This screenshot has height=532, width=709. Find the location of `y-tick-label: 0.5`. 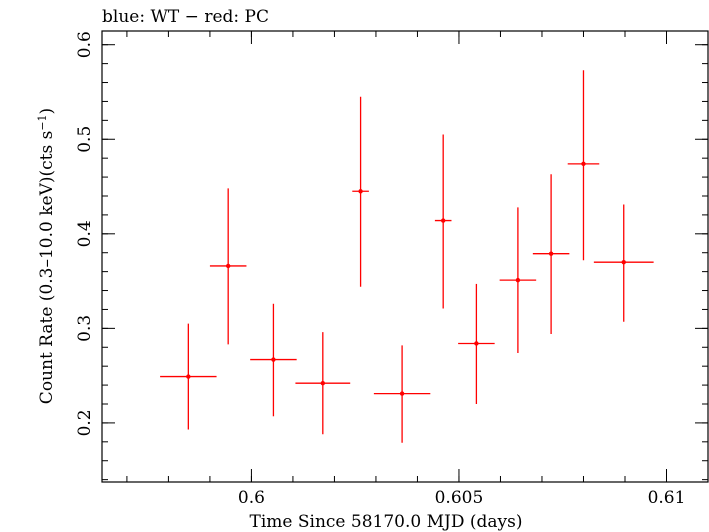

y-tick-label: 0.5 is located at coordinates (85, 139).